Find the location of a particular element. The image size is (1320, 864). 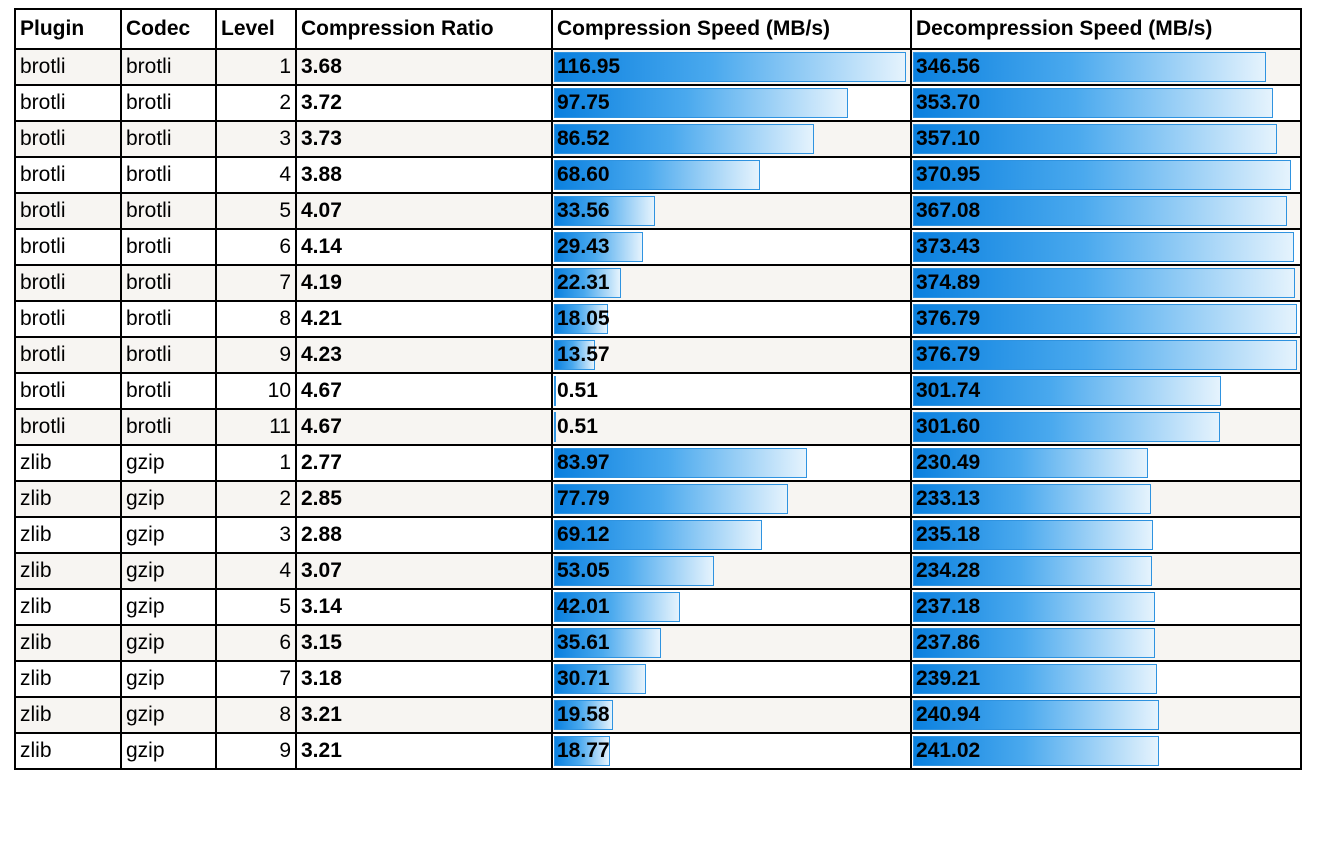

table-row: zlib gzip 1 2.77 83.97 230.49 is located at coordinates (658, 463).